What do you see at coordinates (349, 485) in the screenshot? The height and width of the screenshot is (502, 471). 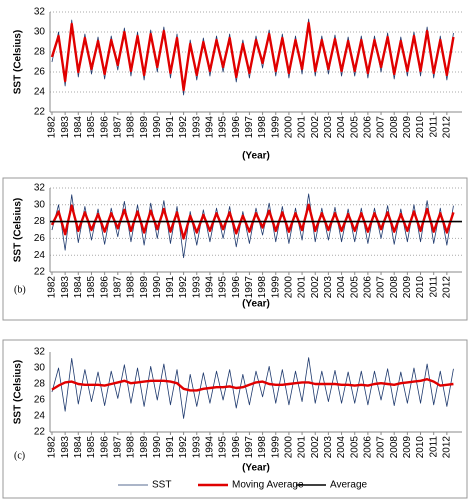 I see `legend-label: Average` at bounding box center [349, 485].